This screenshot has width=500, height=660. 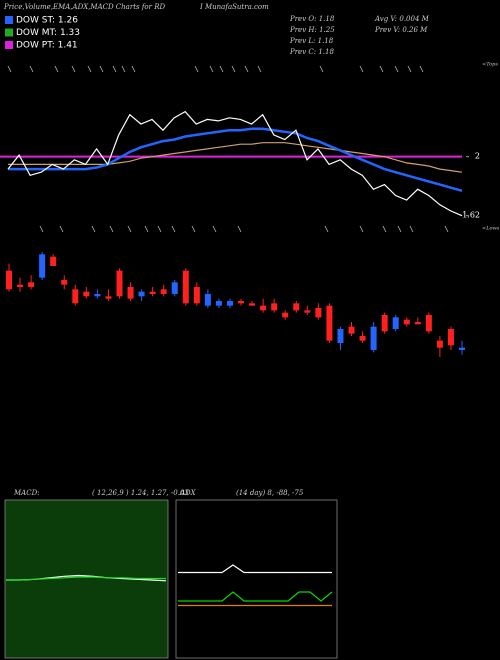 What do you see at coordinates (234, 7) in the screenshot?
I see `site-name: I MunafaSutra.com` at bounding box center [234, 7].